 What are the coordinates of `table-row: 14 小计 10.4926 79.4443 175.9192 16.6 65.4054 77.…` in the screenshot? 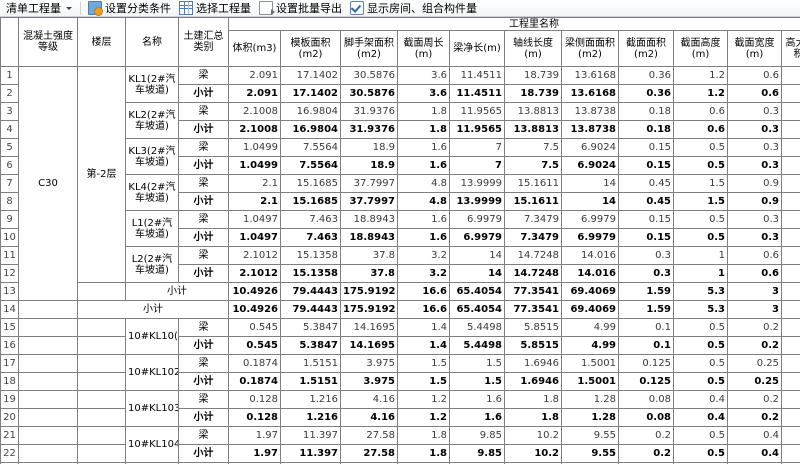 It's located at (400, 309).